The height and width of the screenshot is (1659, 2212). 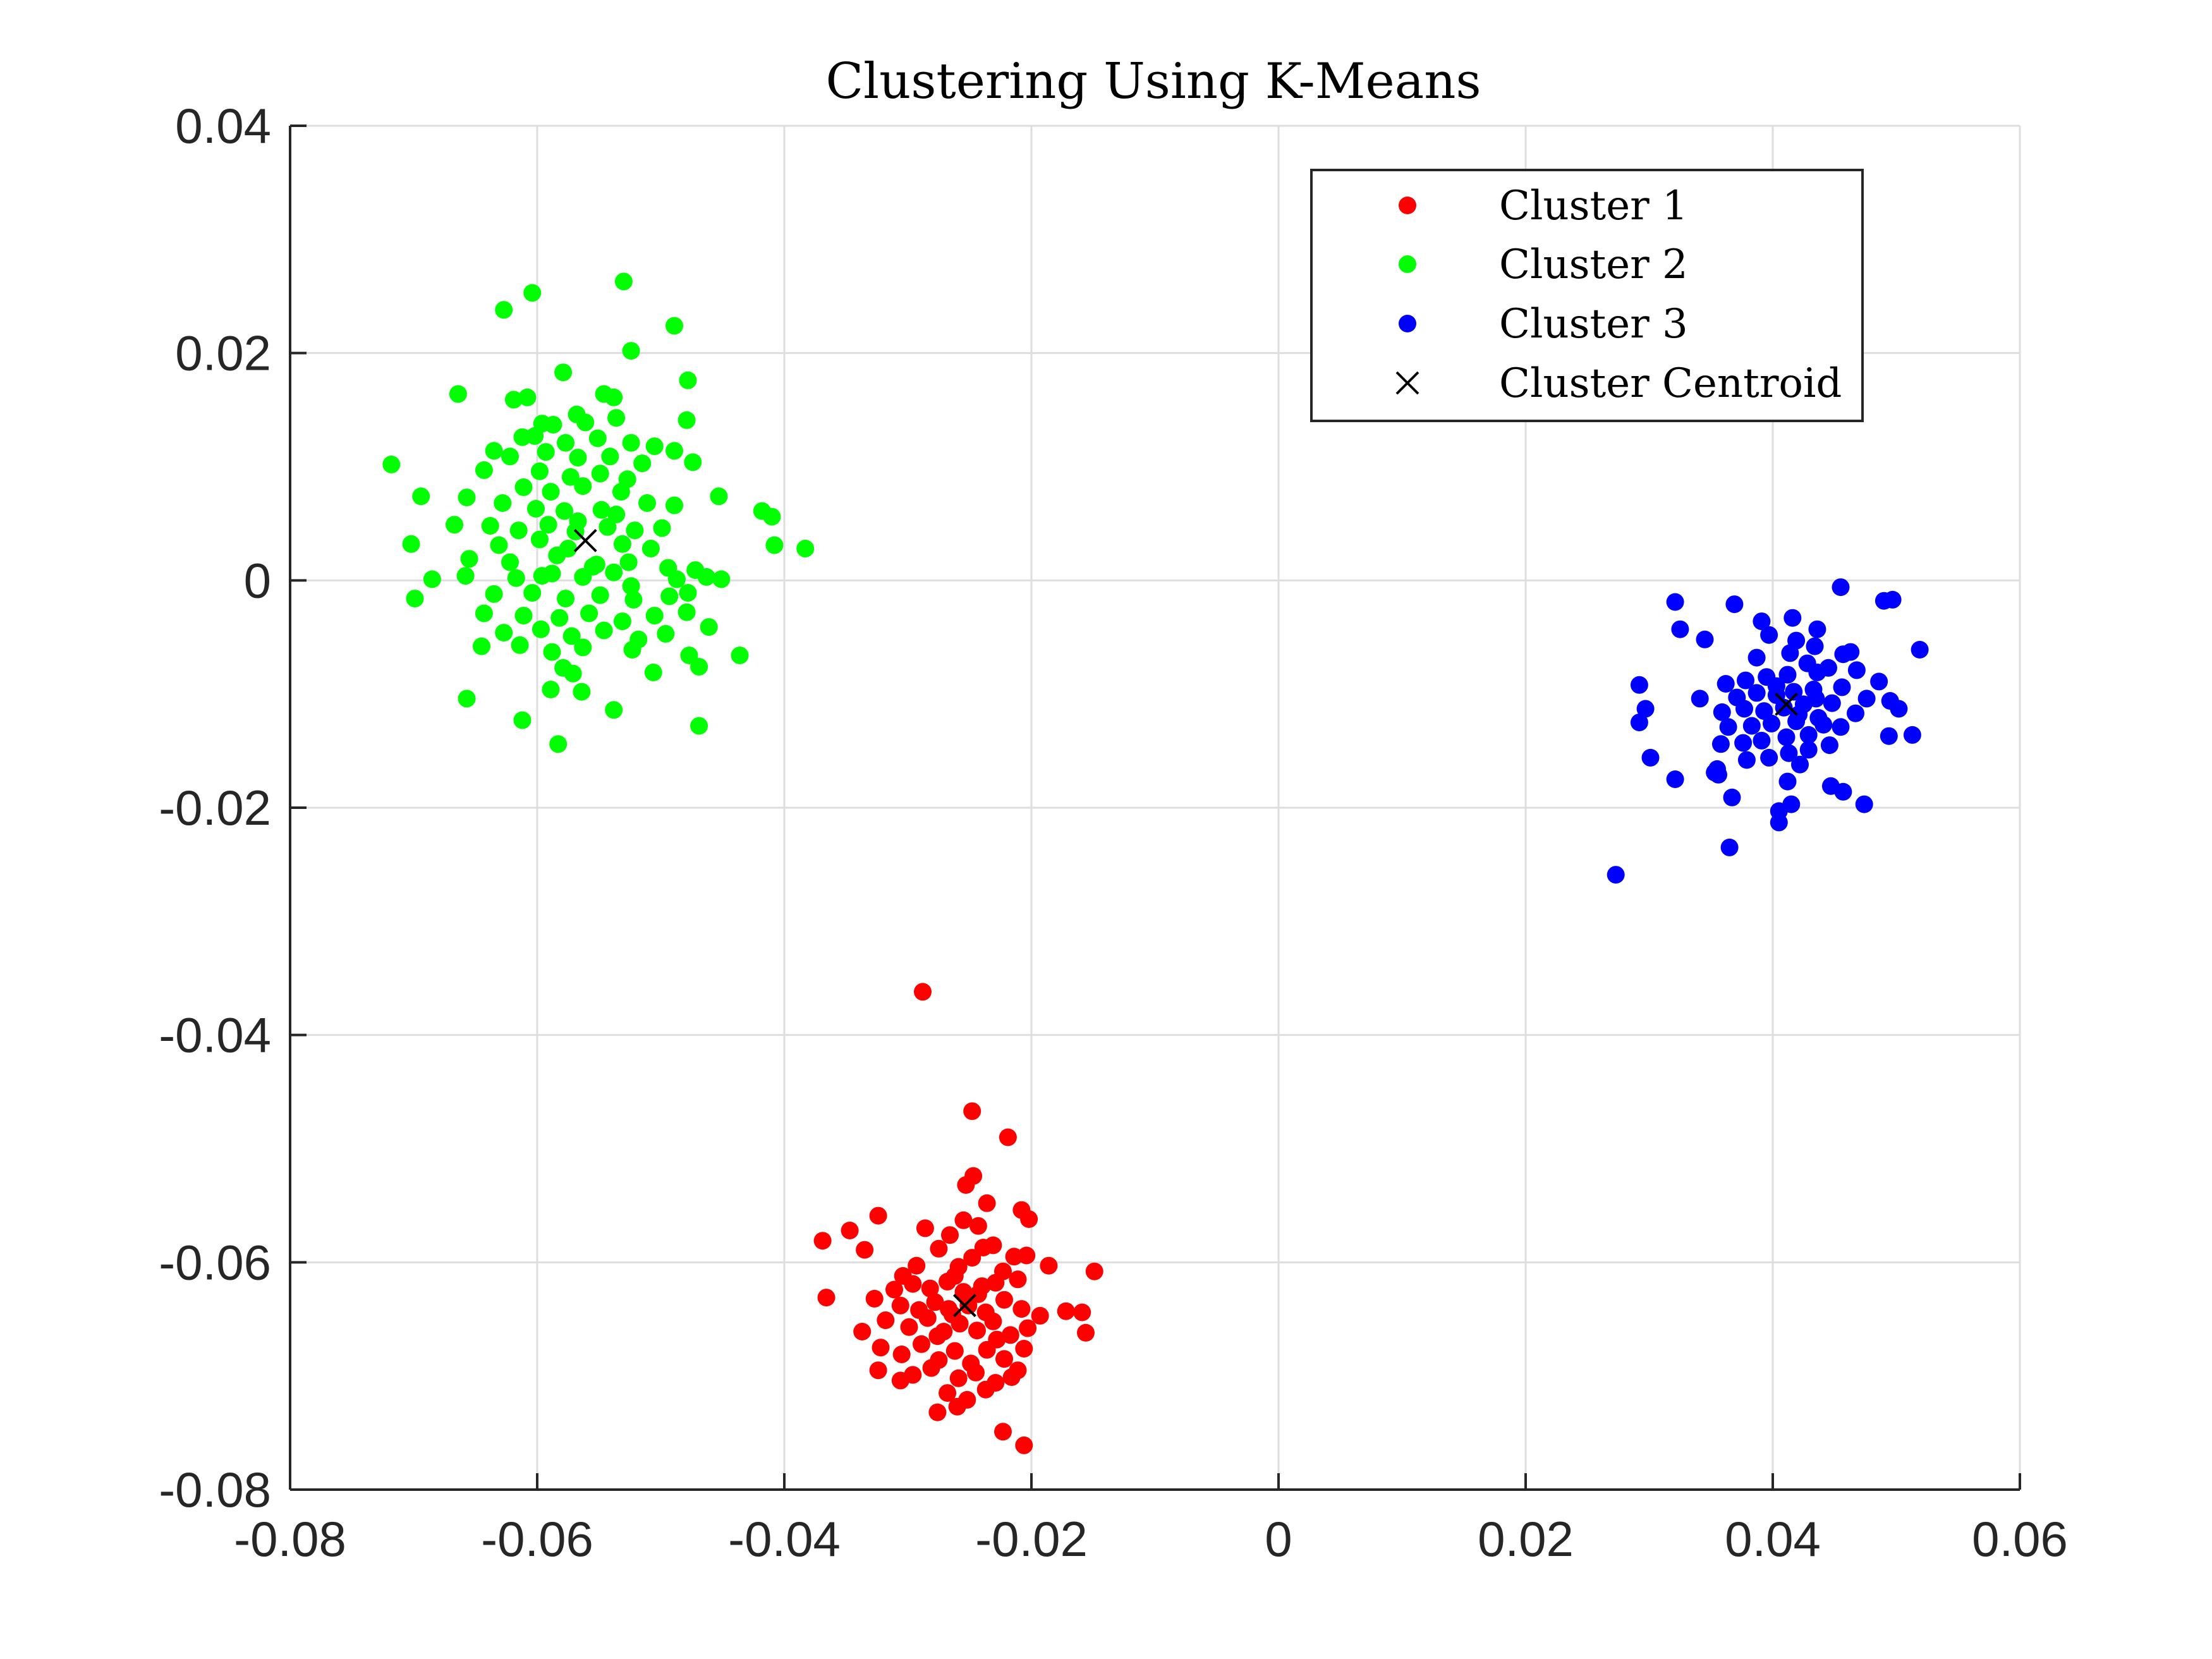 I want to click on x-tick-label-1: -0.06, so click(x=537, y=1539).